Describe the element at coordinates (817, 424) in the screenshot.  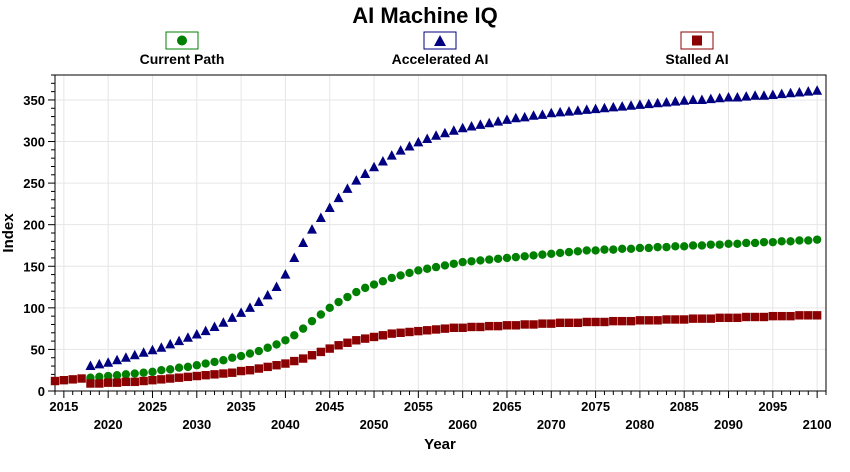
I see `x-tick-label: 2100` at that location.